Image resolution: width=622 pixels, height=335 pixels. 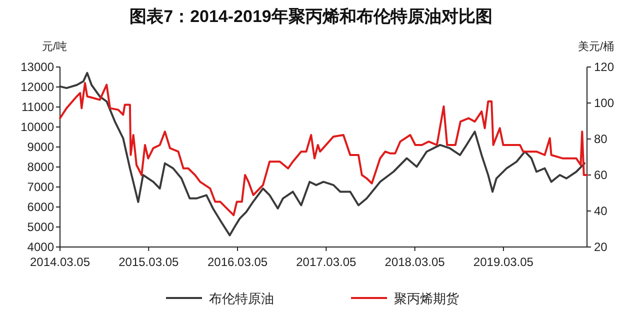 What do you see at coordinates (601, 139) in the screenshot?
I see `y2-tick-label: 80` at bounding box center [601, 139].